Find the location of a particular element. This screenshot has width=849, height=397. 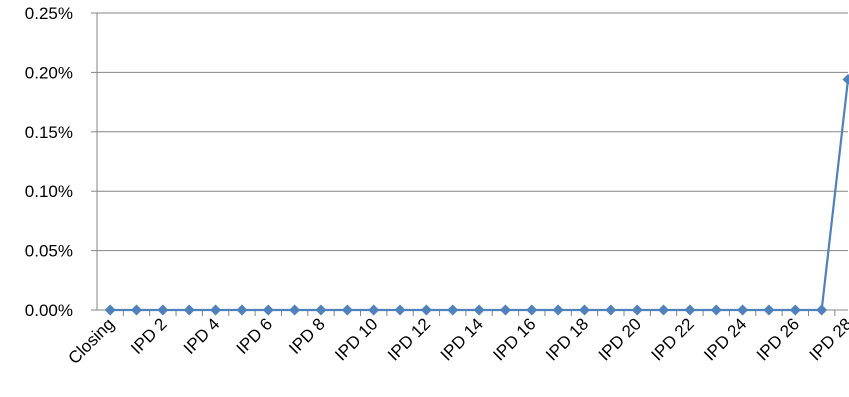

y-tick-label: 0.00% is located at coordinates (49, 310).